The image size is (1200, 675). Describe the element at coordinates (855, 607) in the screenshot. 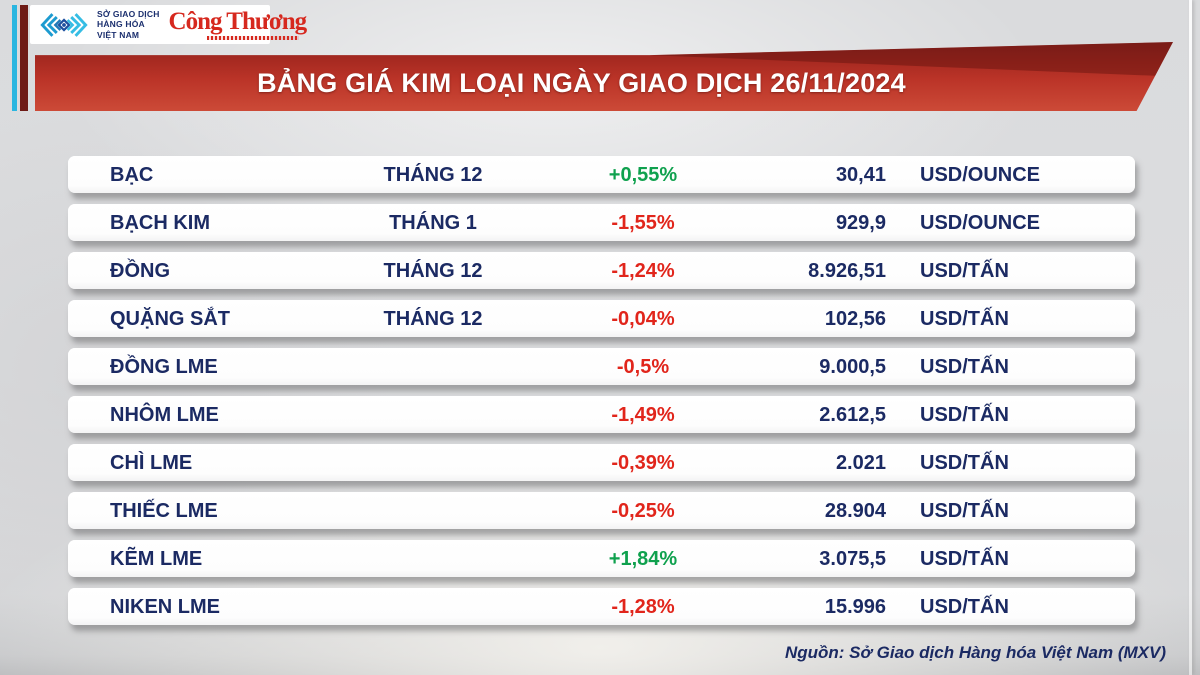

I see `price-value: 15.996` at that location.